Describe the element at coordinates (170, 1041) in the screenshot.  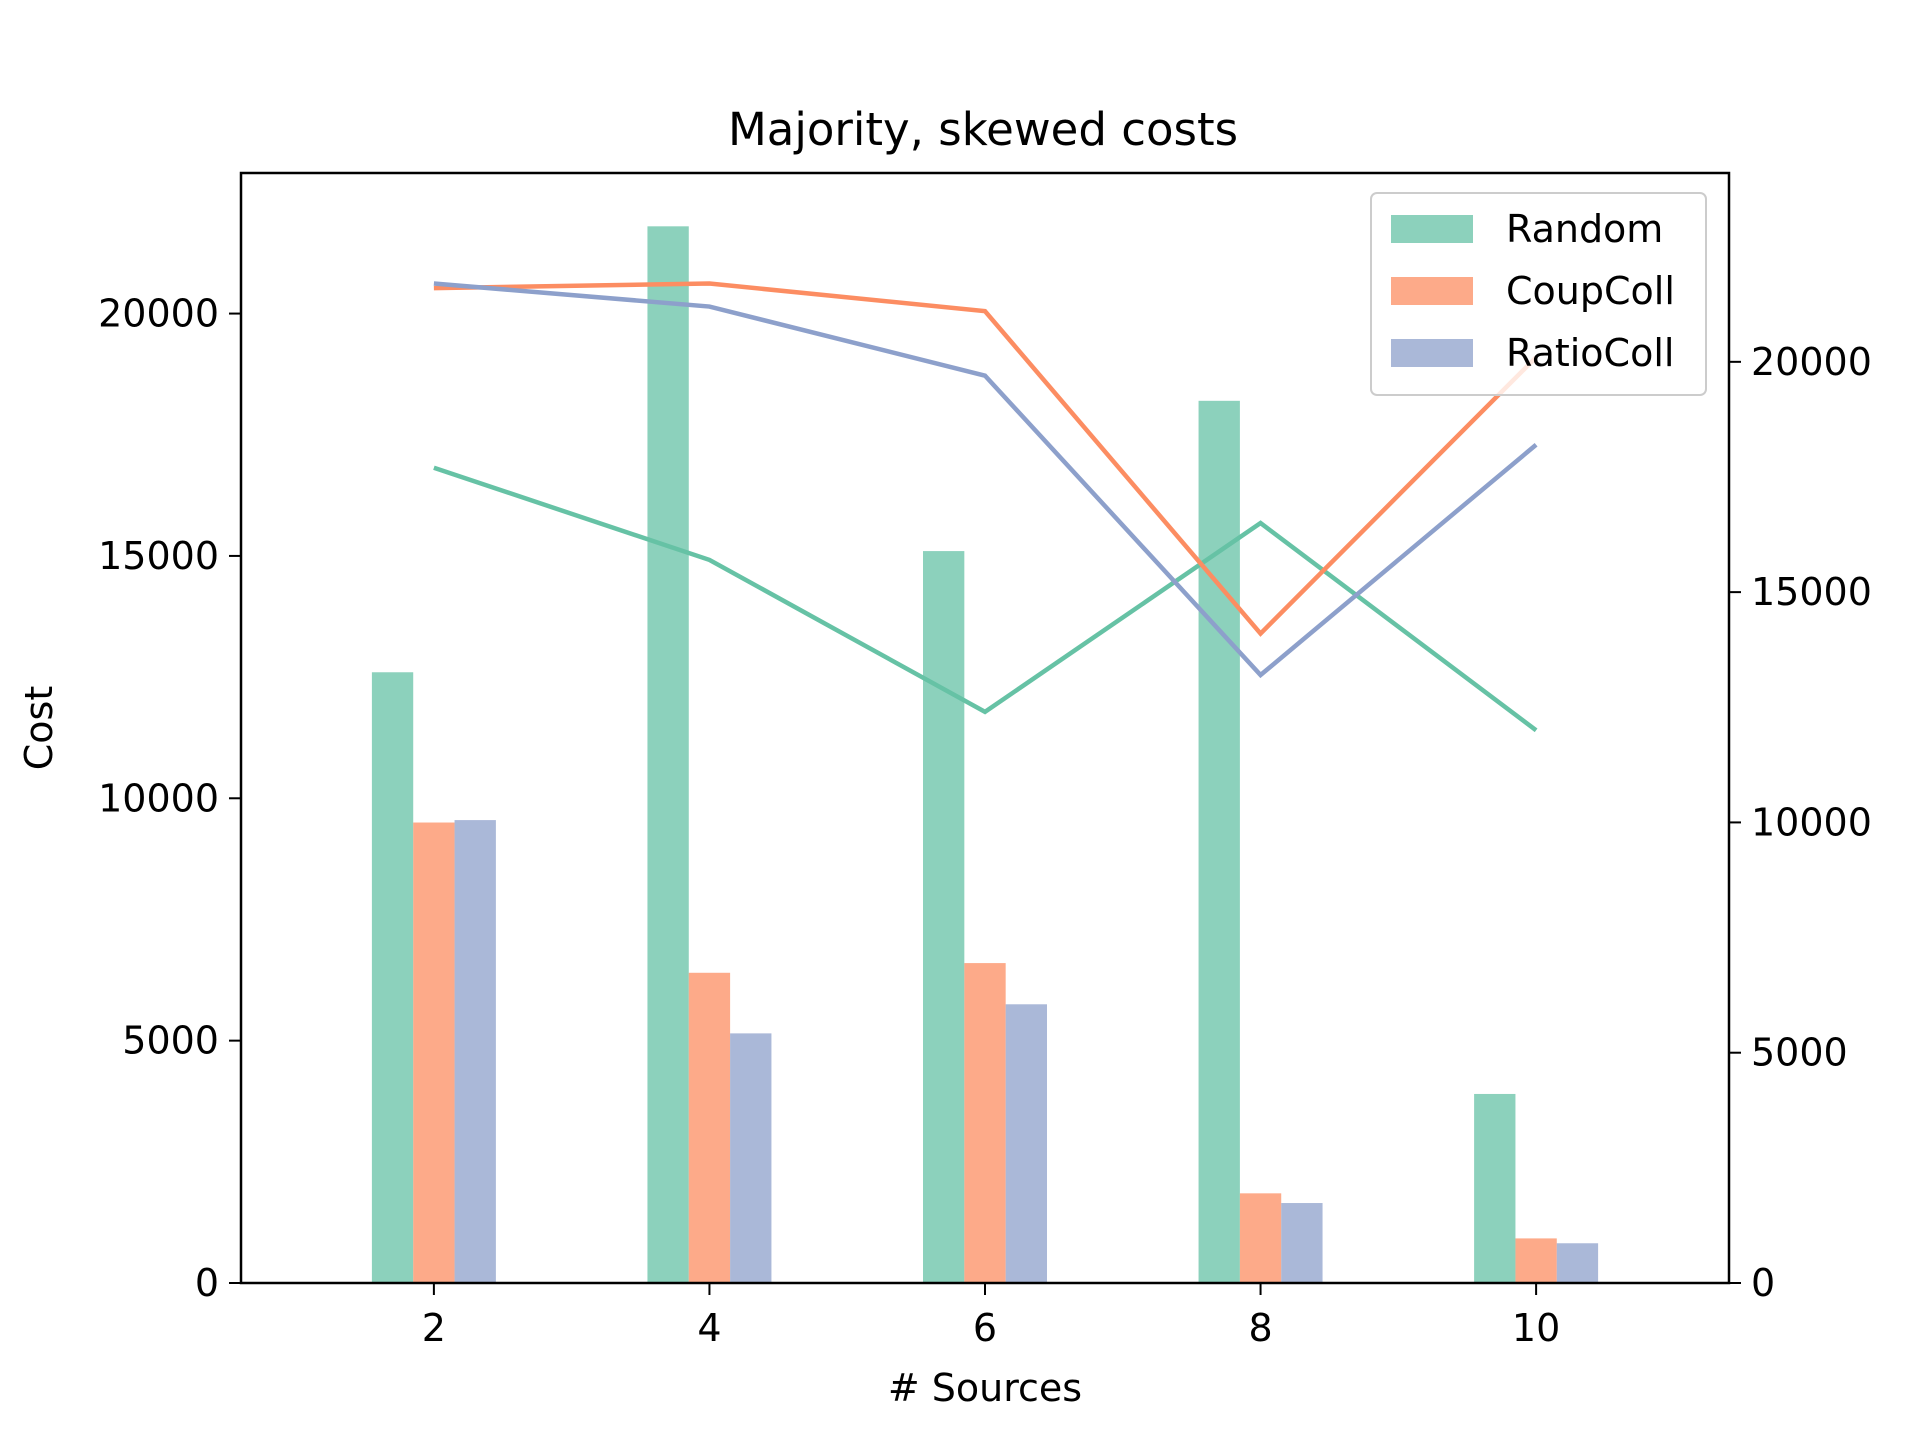
I see `y-tick-label: 5000` at that location.